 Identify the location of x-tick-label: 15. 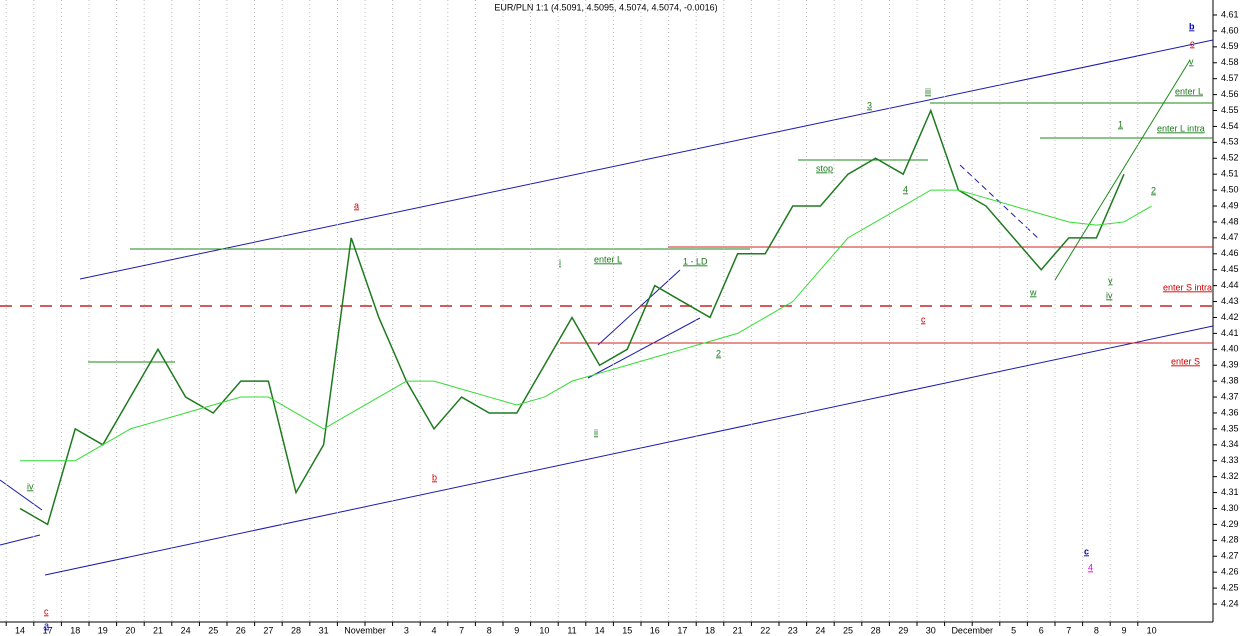
(627, 630).